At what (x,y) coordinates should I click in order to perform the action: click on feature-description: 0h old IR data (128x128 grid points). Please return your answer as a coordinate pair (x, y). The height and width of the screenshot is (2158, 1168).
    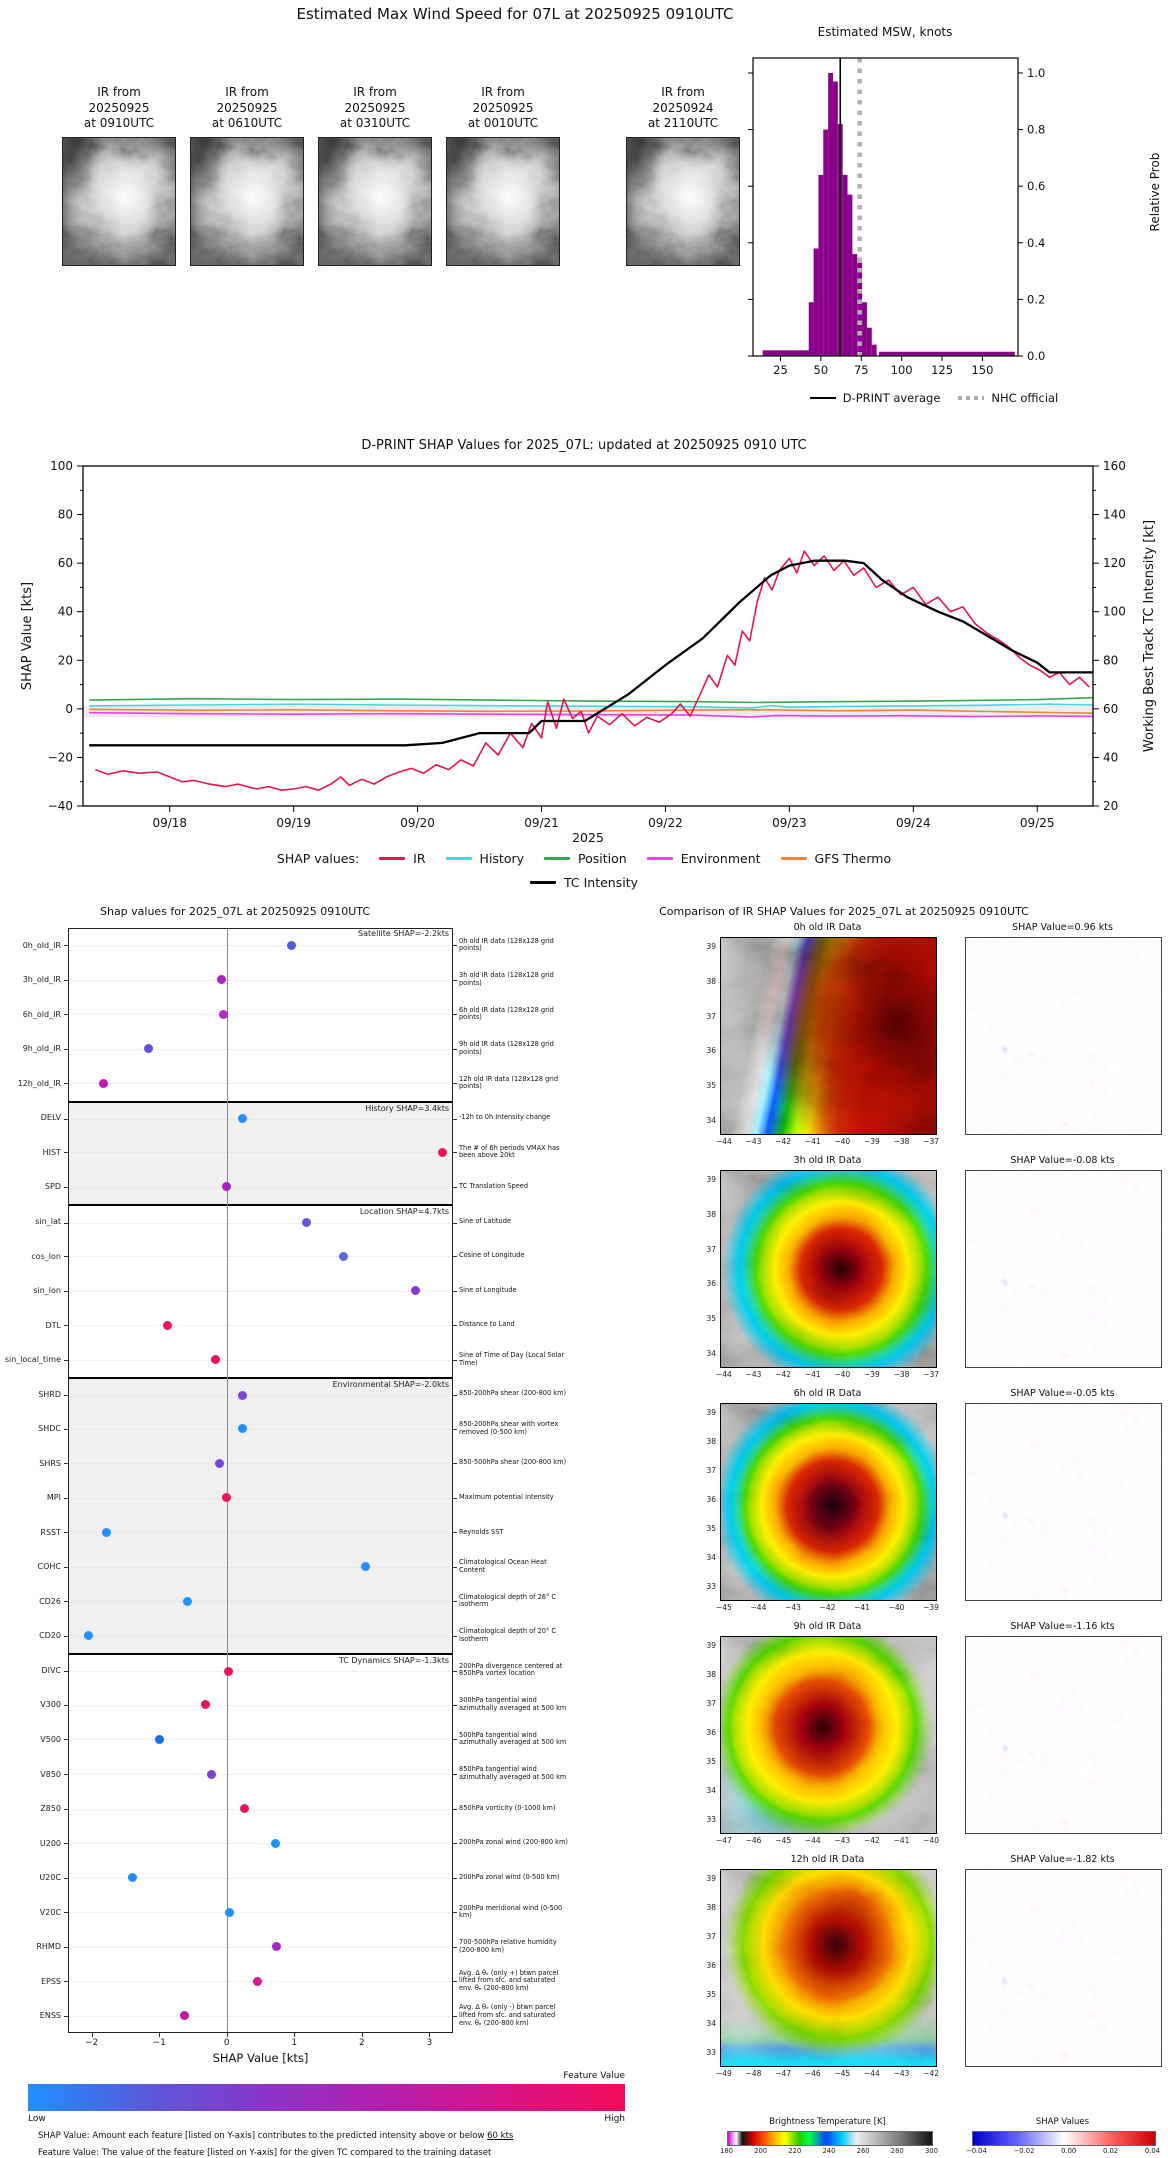
    Looking at the image, I should click on (506, 944).